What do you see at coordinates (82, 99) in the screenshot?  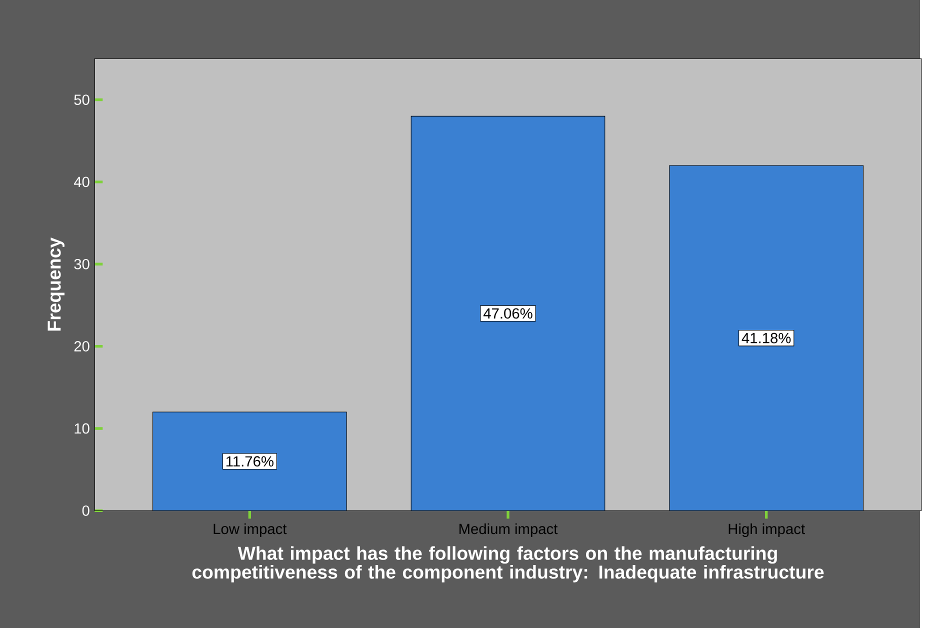 I see `y-tick-label: 50` at bounding box center [82, 99].